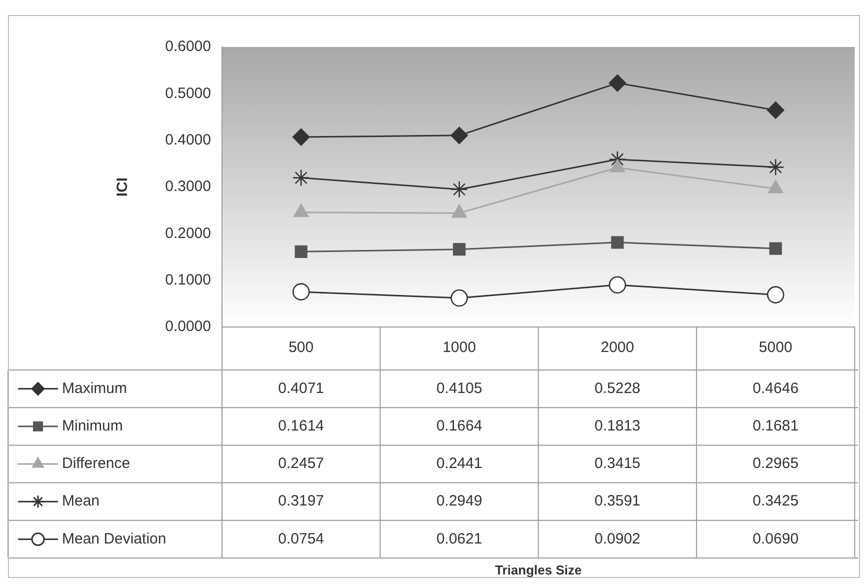 This screenshot has width=864, height=586. What do you see at coordinates (459, 388) in the screenshot?
I see `data-label: 0.4105` at bounding box center [459, 388].